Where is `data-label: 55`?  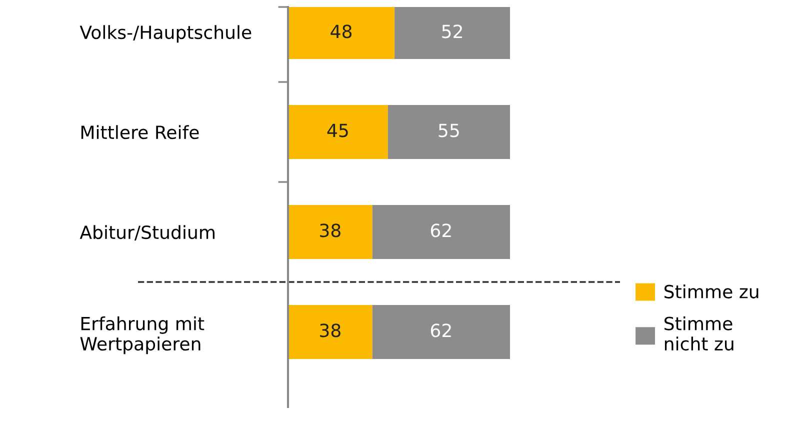 data-label: 55 is located at coordinates (448, 131).